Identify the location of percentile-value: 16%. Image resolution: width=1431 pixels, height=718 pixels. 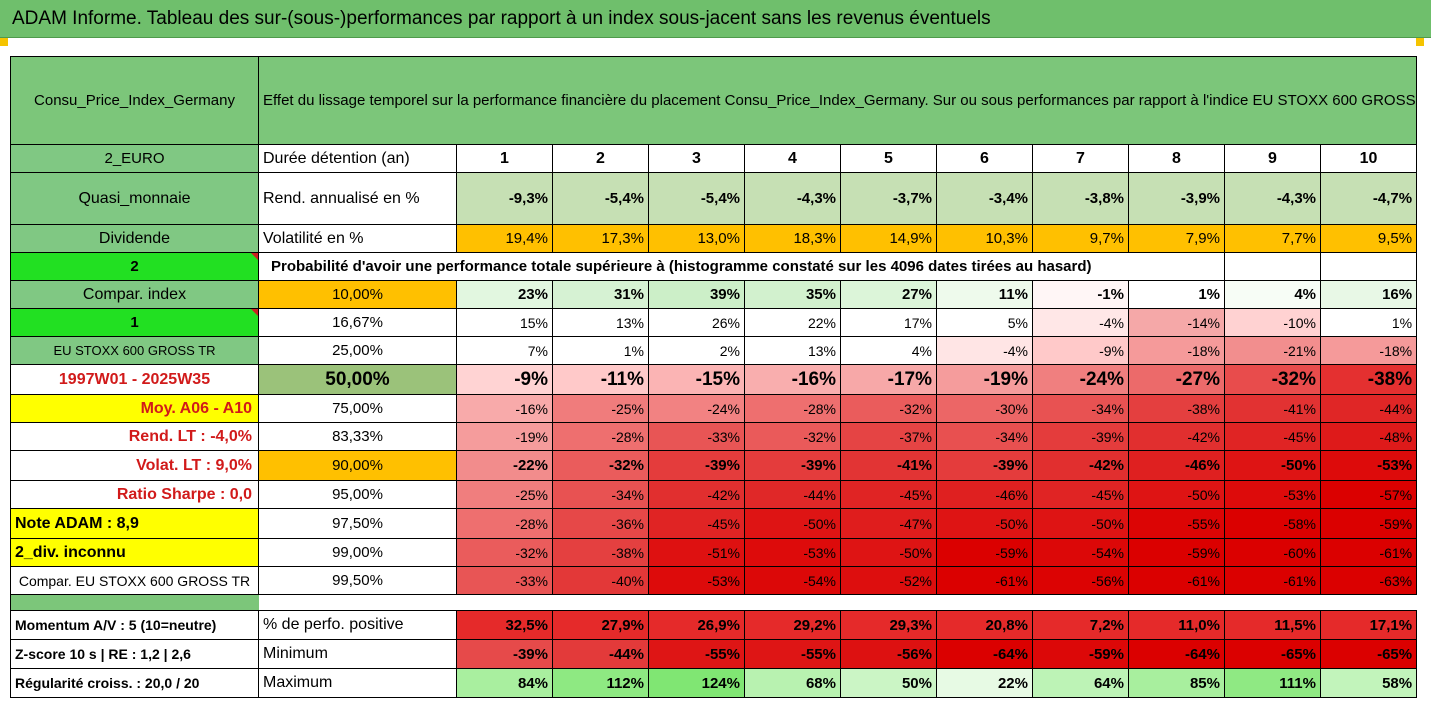
(1368, 294).